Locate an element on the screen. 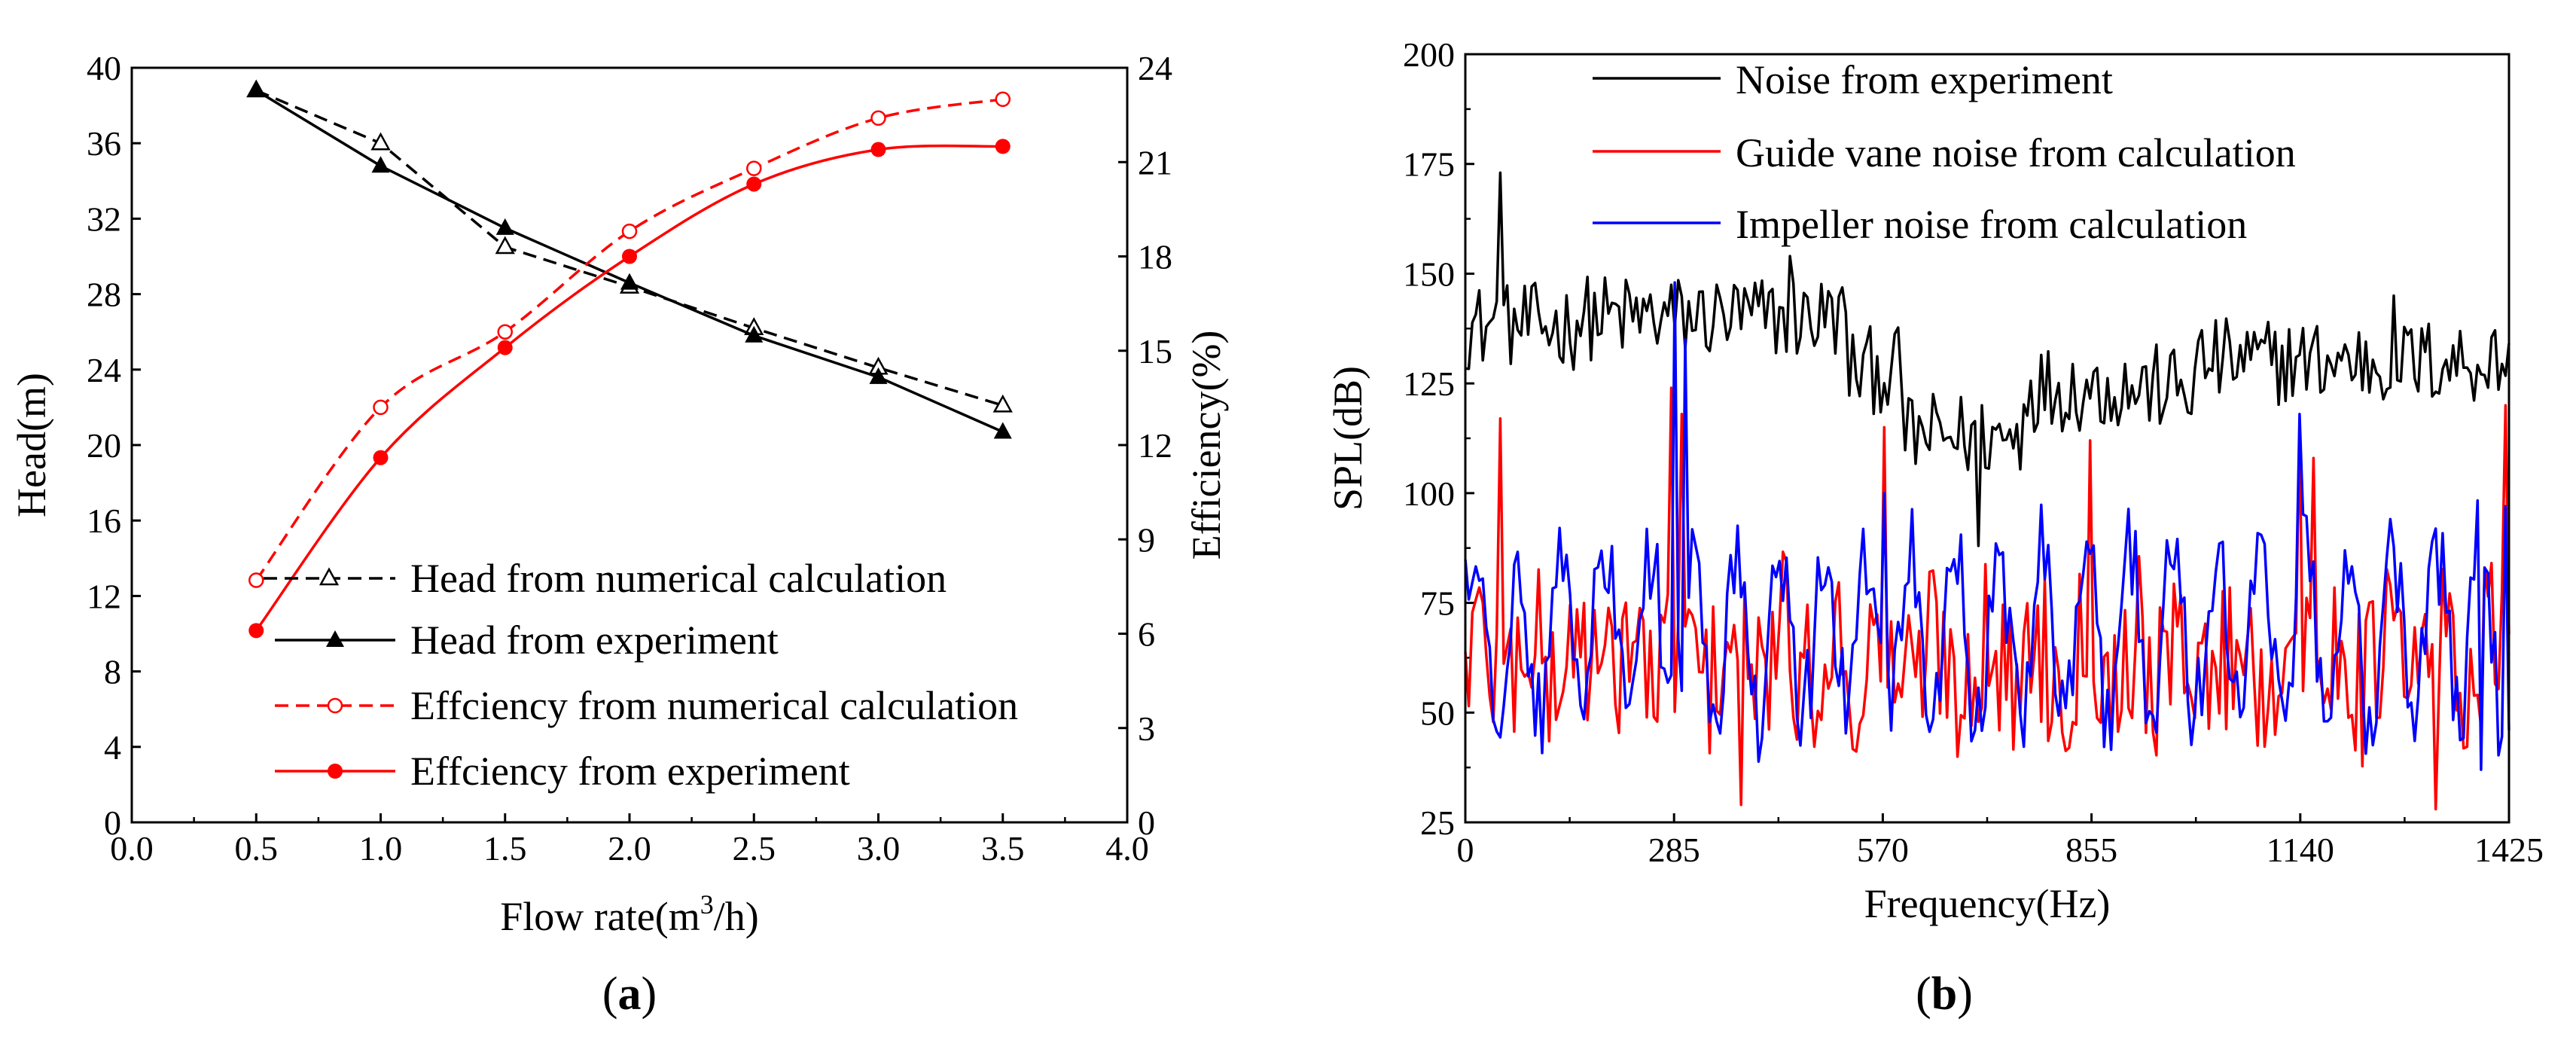 The width and height of the screenshot is (2576, 1046). a-x-axis-label: Flow rate(m3/h) is located at coordinates (629, 914).